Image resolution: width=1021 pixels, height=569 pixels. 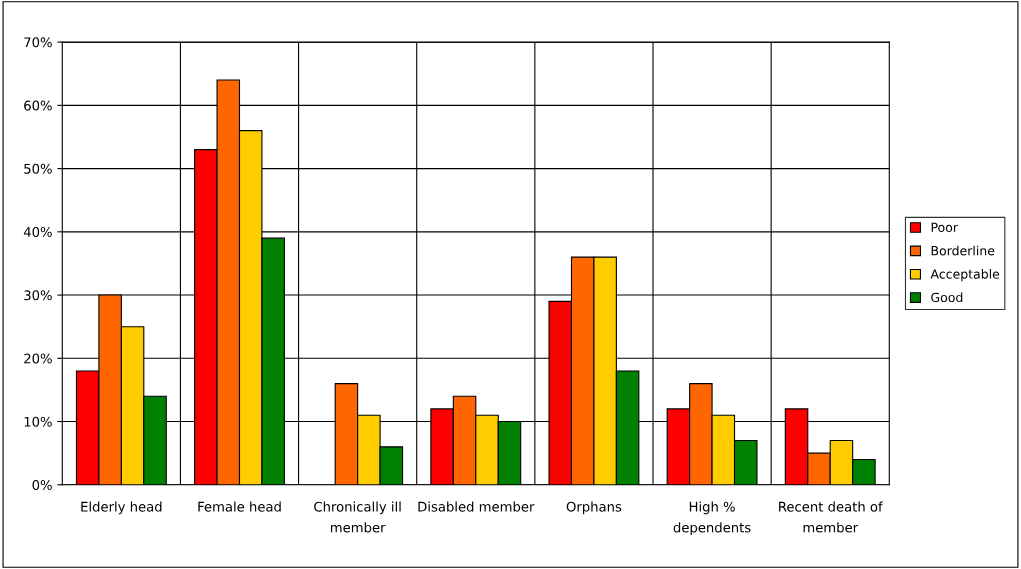 What do you see at coordinates (38, 421) in the screenshot?
I see `y-tick-label: 10%` at bounding box center [38, 421].